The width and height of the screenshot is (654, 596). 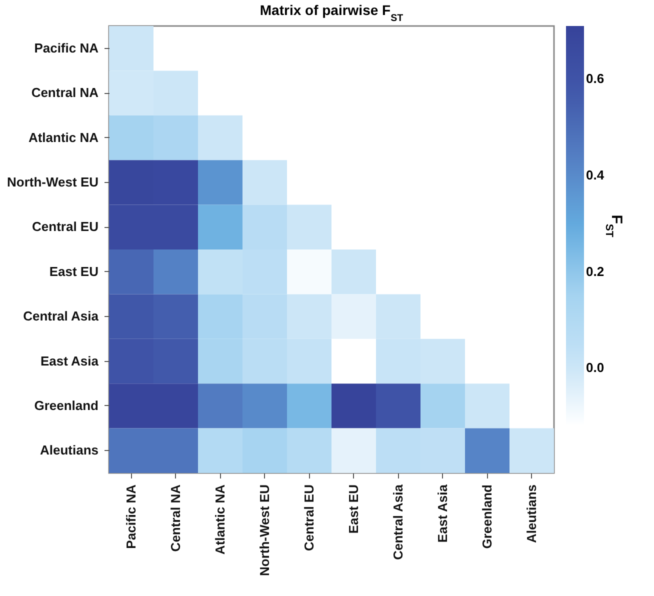 I want to click on x-tick-label: Atlantic NA, so click(x=220, y=519).